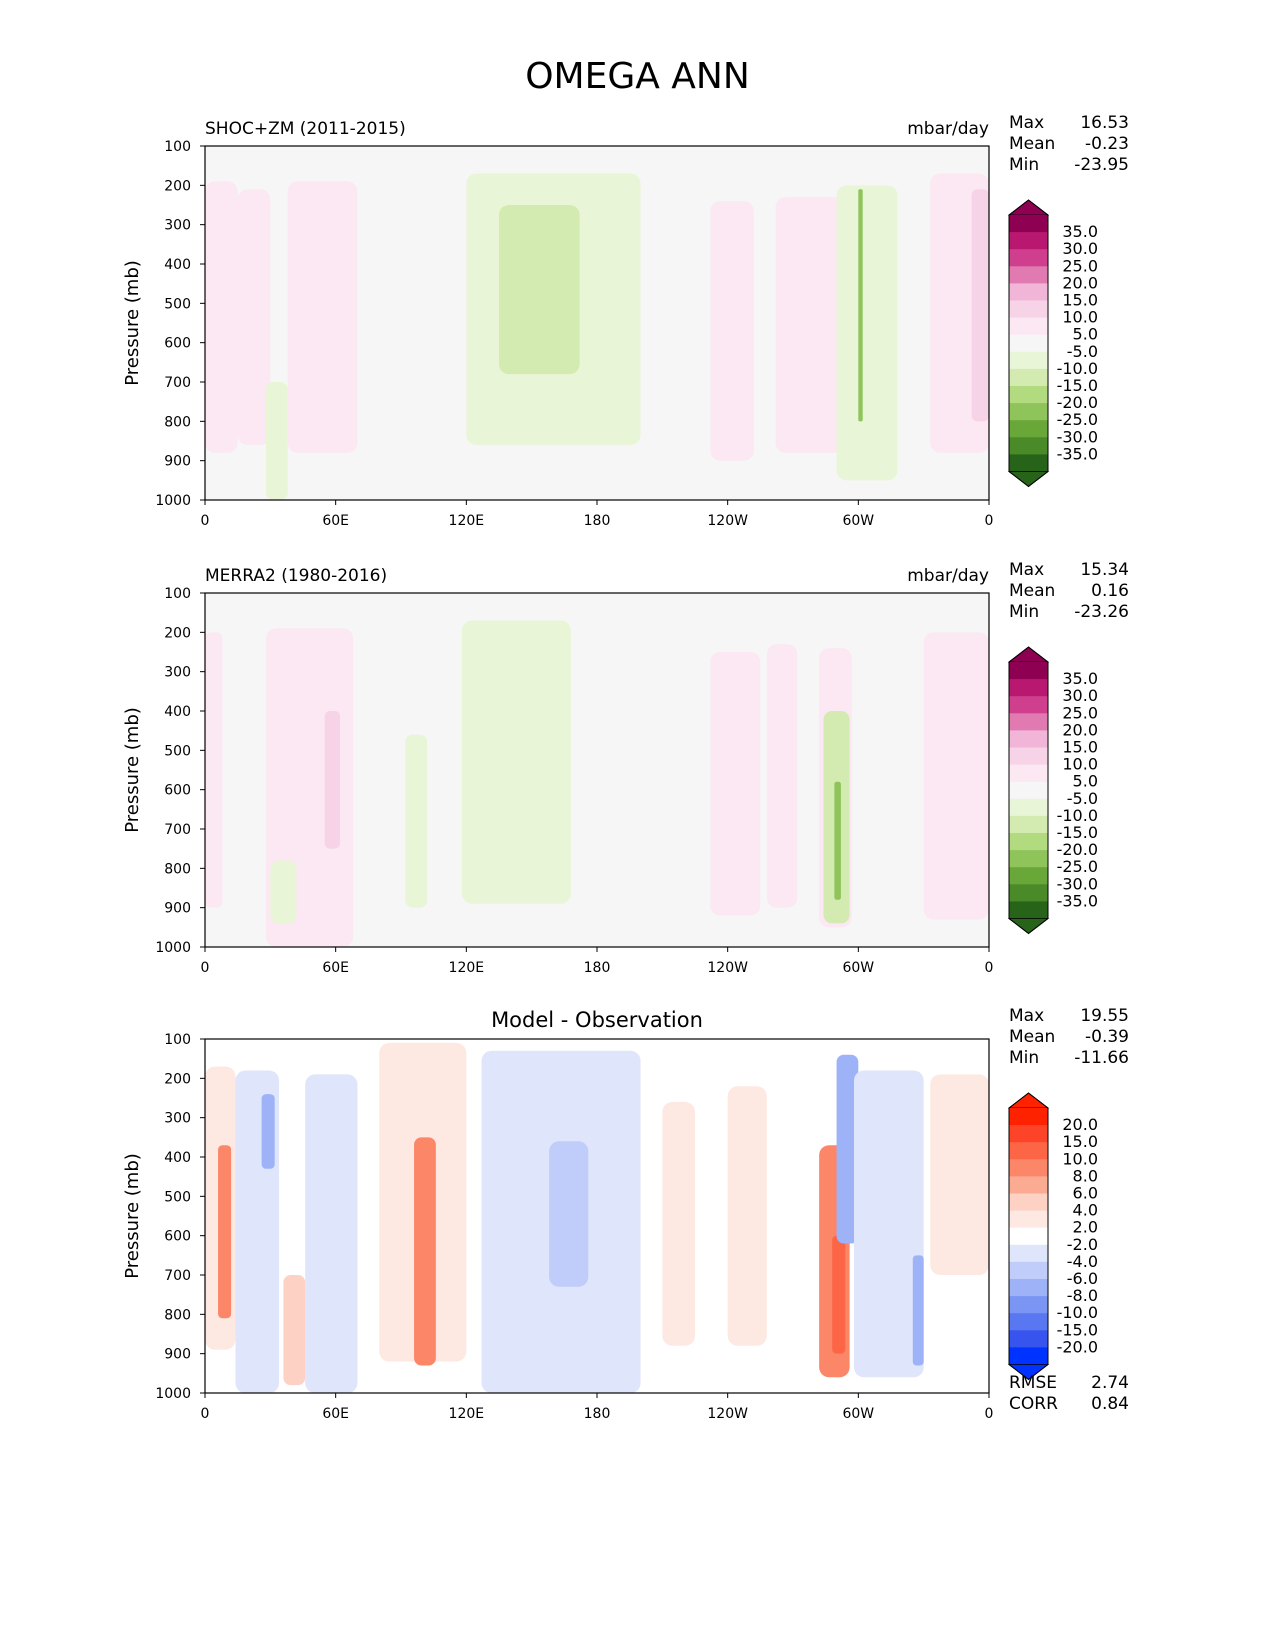  Describe the element at coordinates (1032, 1037) in the screenshot. I see `stat-label: Mean` at that location.